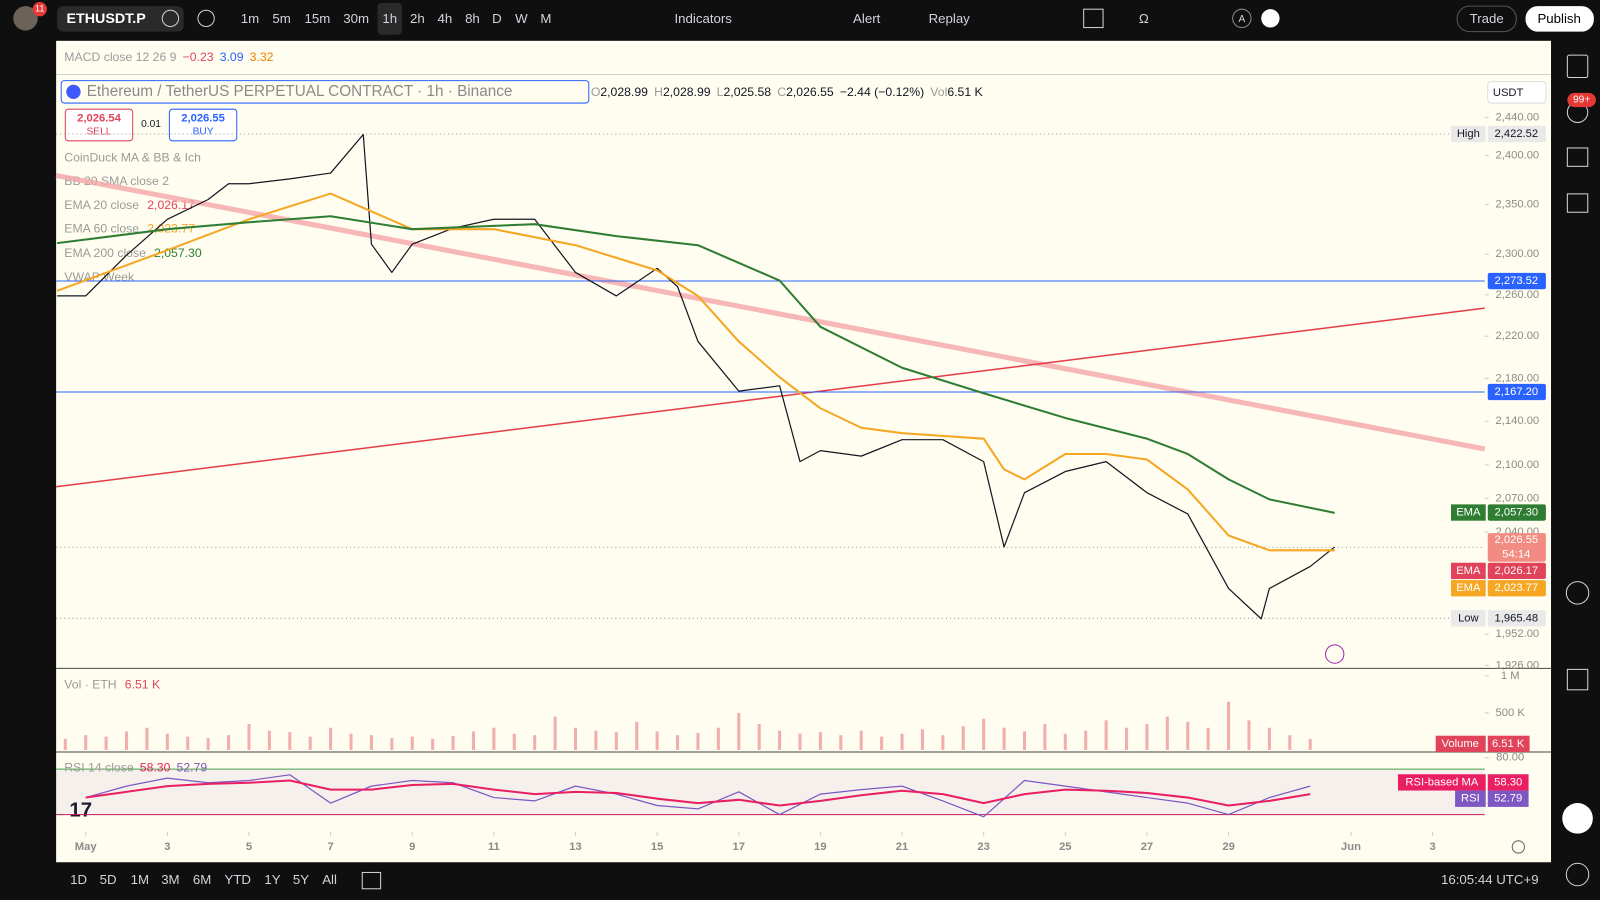 This screenshot has width=1600, height=900. What do you see at coordinates (1470, 798) in the screenshot?
I see `rsi-tag-name-box` at bounding box center [1470, 798].